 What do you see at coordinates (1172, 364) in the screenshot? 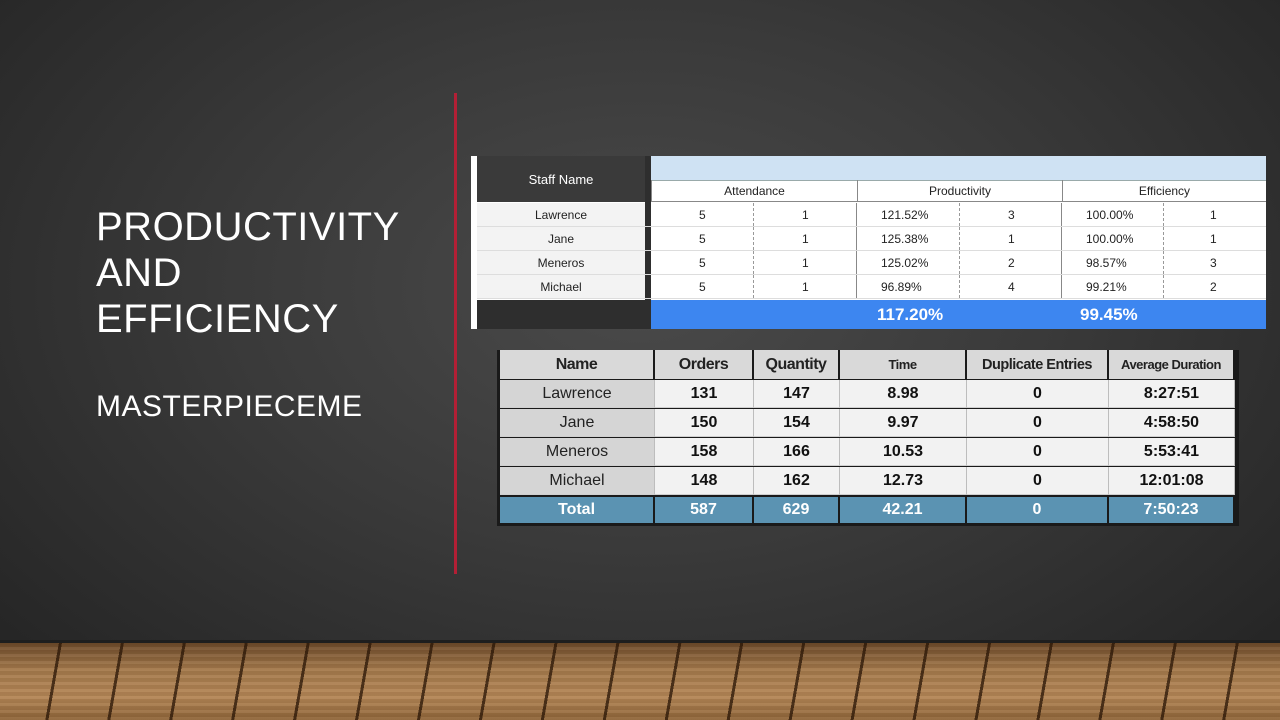
I see `column-header-average-duration: Average Duration` at bounding box center [1172, 364].